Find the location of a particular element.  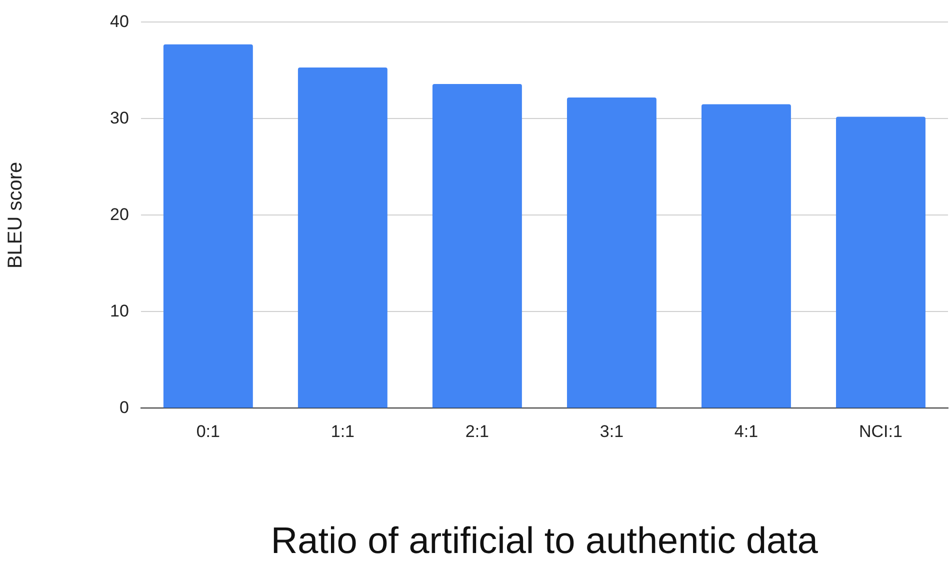

y-axis-title: BLEU score is located at coordinates (15, 215).